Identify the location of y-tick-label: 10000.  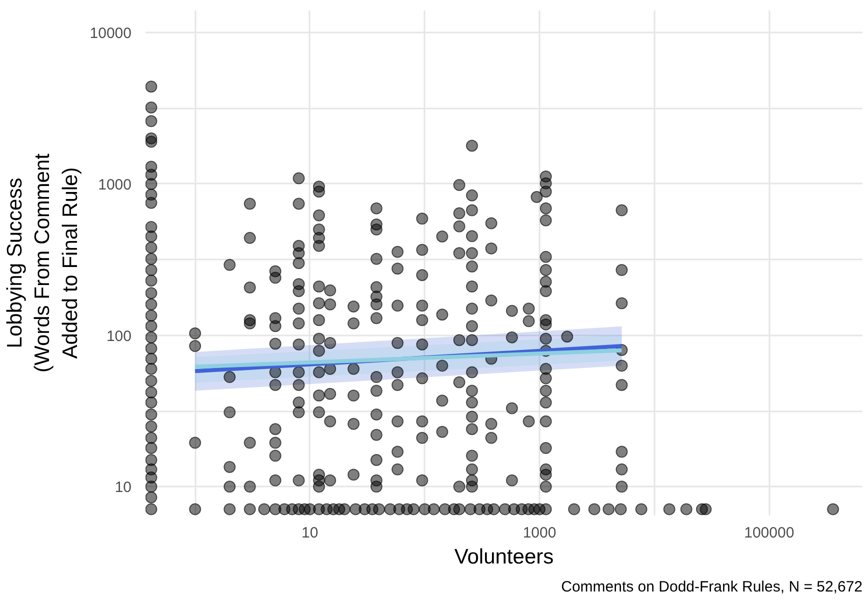
(111, 33).